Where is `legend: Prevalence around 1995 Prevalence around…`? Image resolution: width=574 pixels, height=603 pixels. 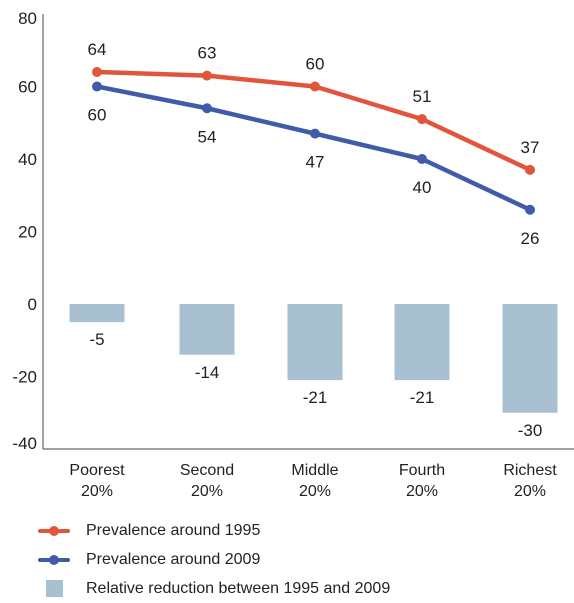 legend: Prevalence around 1995 Prevalence around… is located at coordinates (214, 559).